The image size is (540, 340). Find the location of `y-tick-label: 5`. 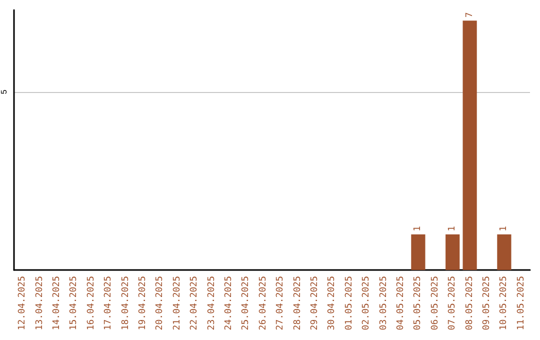

y-tick-label: 5 is located at coordinates (4, 91).